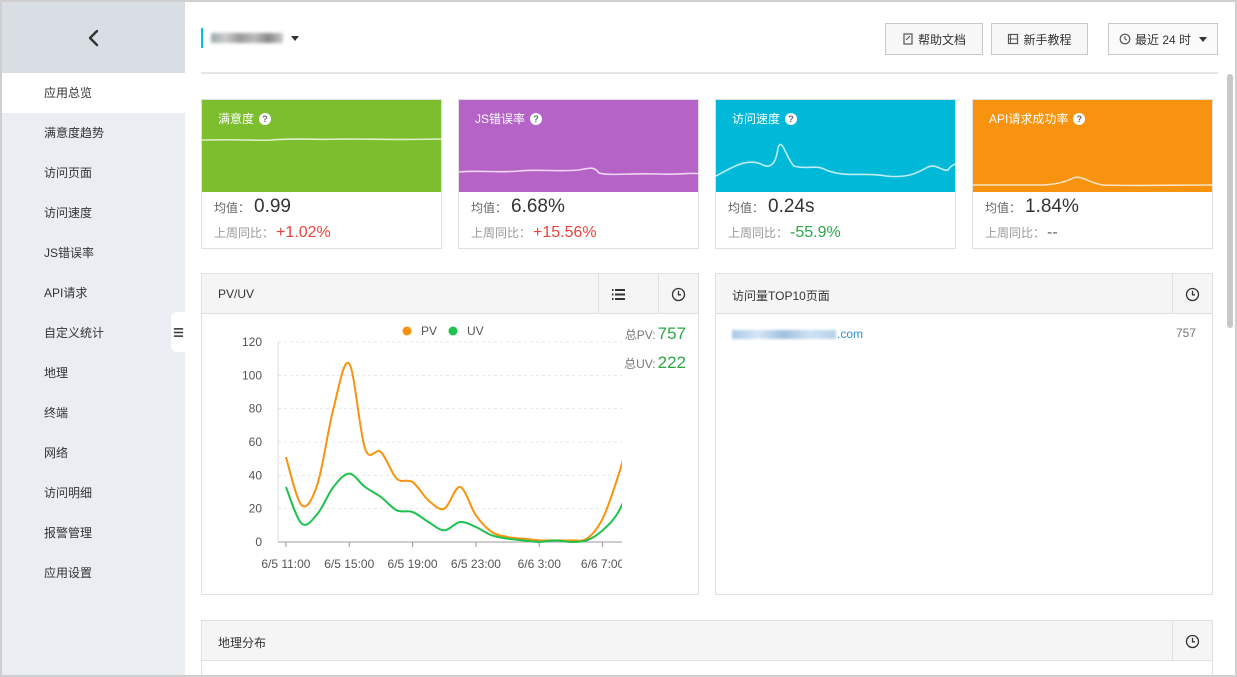 The height and width of the screenshot is (677, 1237). I want to click on sidebar-item-6: API请求, so click(66, 293).